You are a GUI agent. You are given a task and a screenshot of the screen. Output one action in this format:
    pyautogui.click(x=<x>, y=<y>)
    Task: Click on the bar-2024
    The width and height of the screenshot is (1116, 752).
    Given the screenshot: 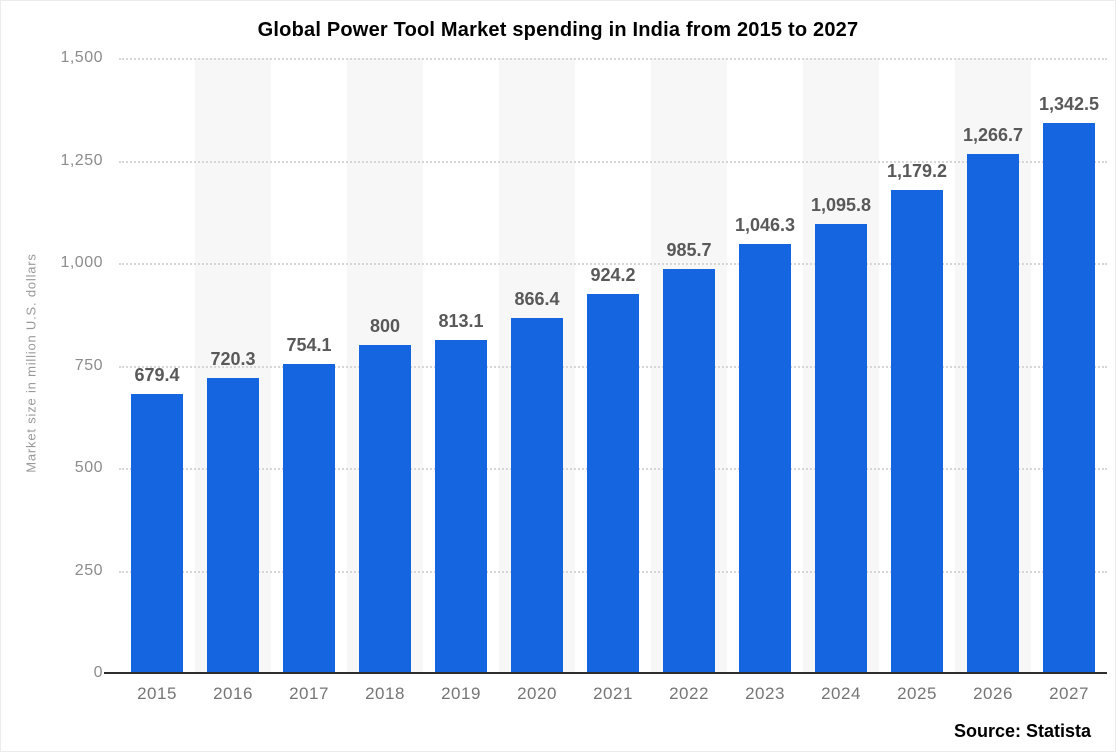 What is the action you would take?
    pyautogui.click(x=841, y=448)
    